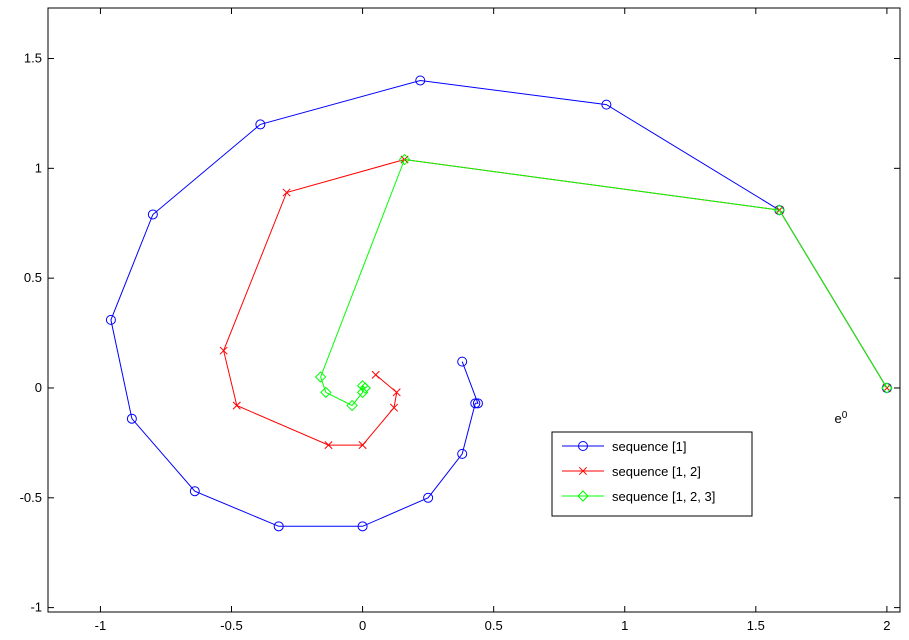 The image size is (909, 640). Describe the element at coordinates (362, 625) in the screenshot. I see `x-tick-label: 0` at that location.